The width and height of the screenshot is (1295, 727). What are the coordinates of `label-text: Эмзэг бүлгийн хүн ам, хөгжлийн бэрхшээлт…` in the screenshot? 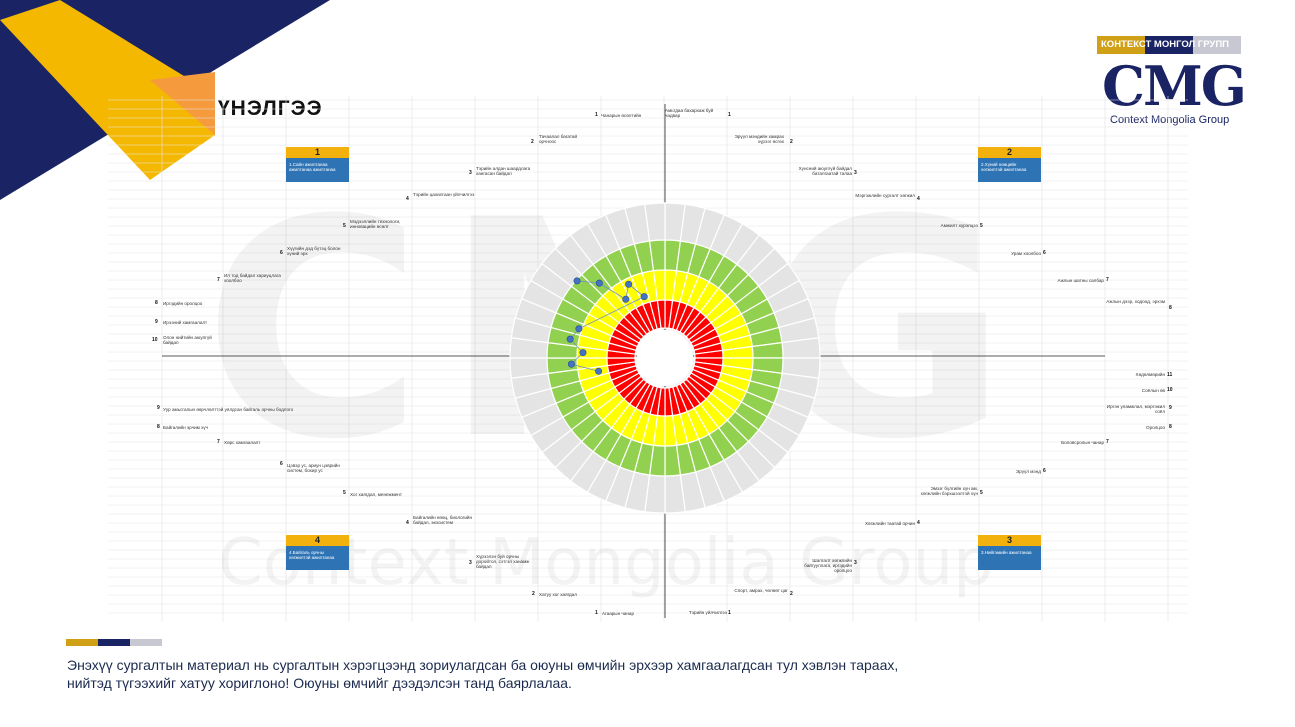 It's located at (949, 491).